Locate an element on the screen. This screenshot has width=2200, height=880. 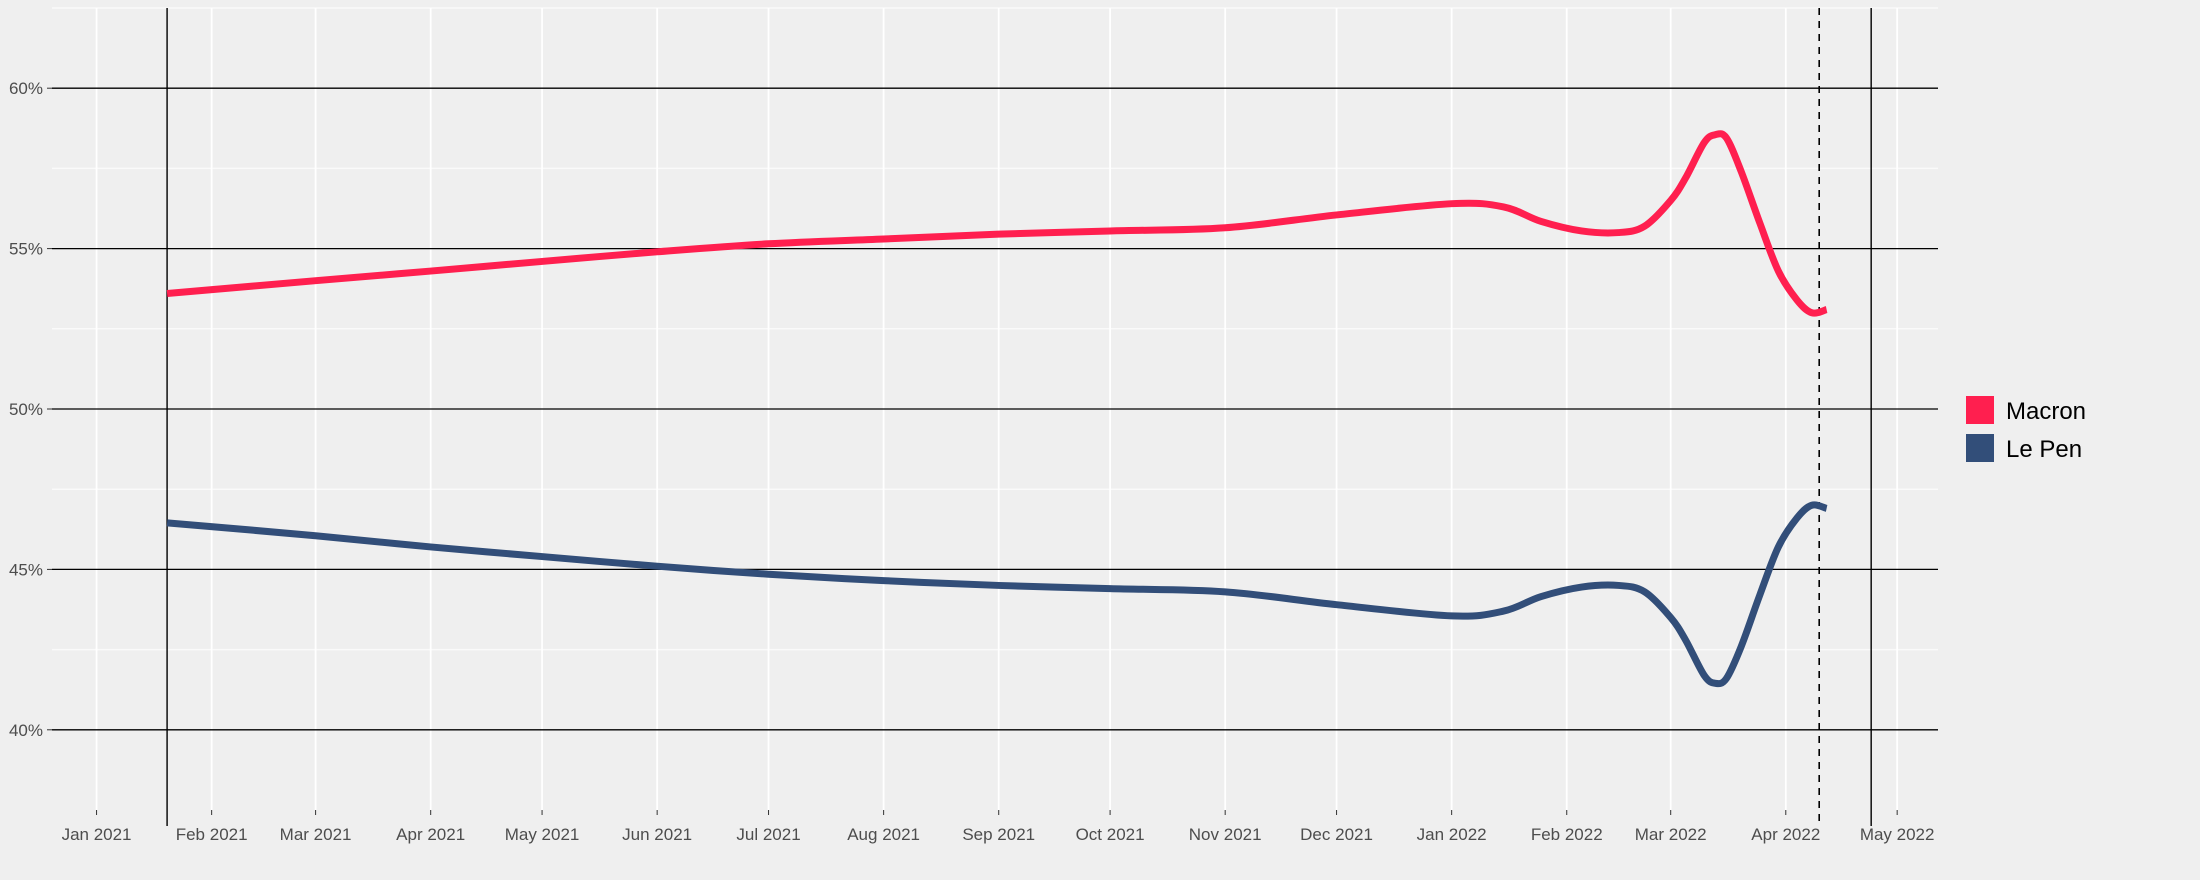
y-tick-label: 50% is located at coordinates (26, 409).